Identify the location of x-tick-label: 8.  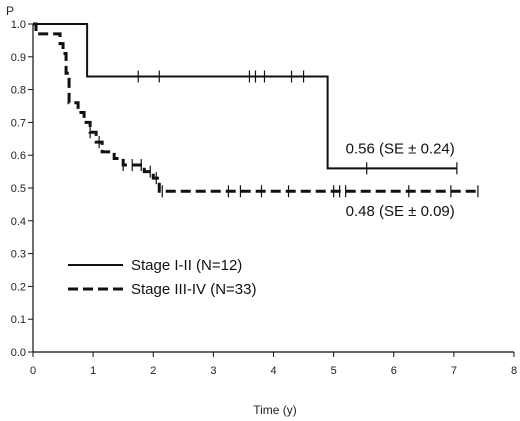
(514, 371).